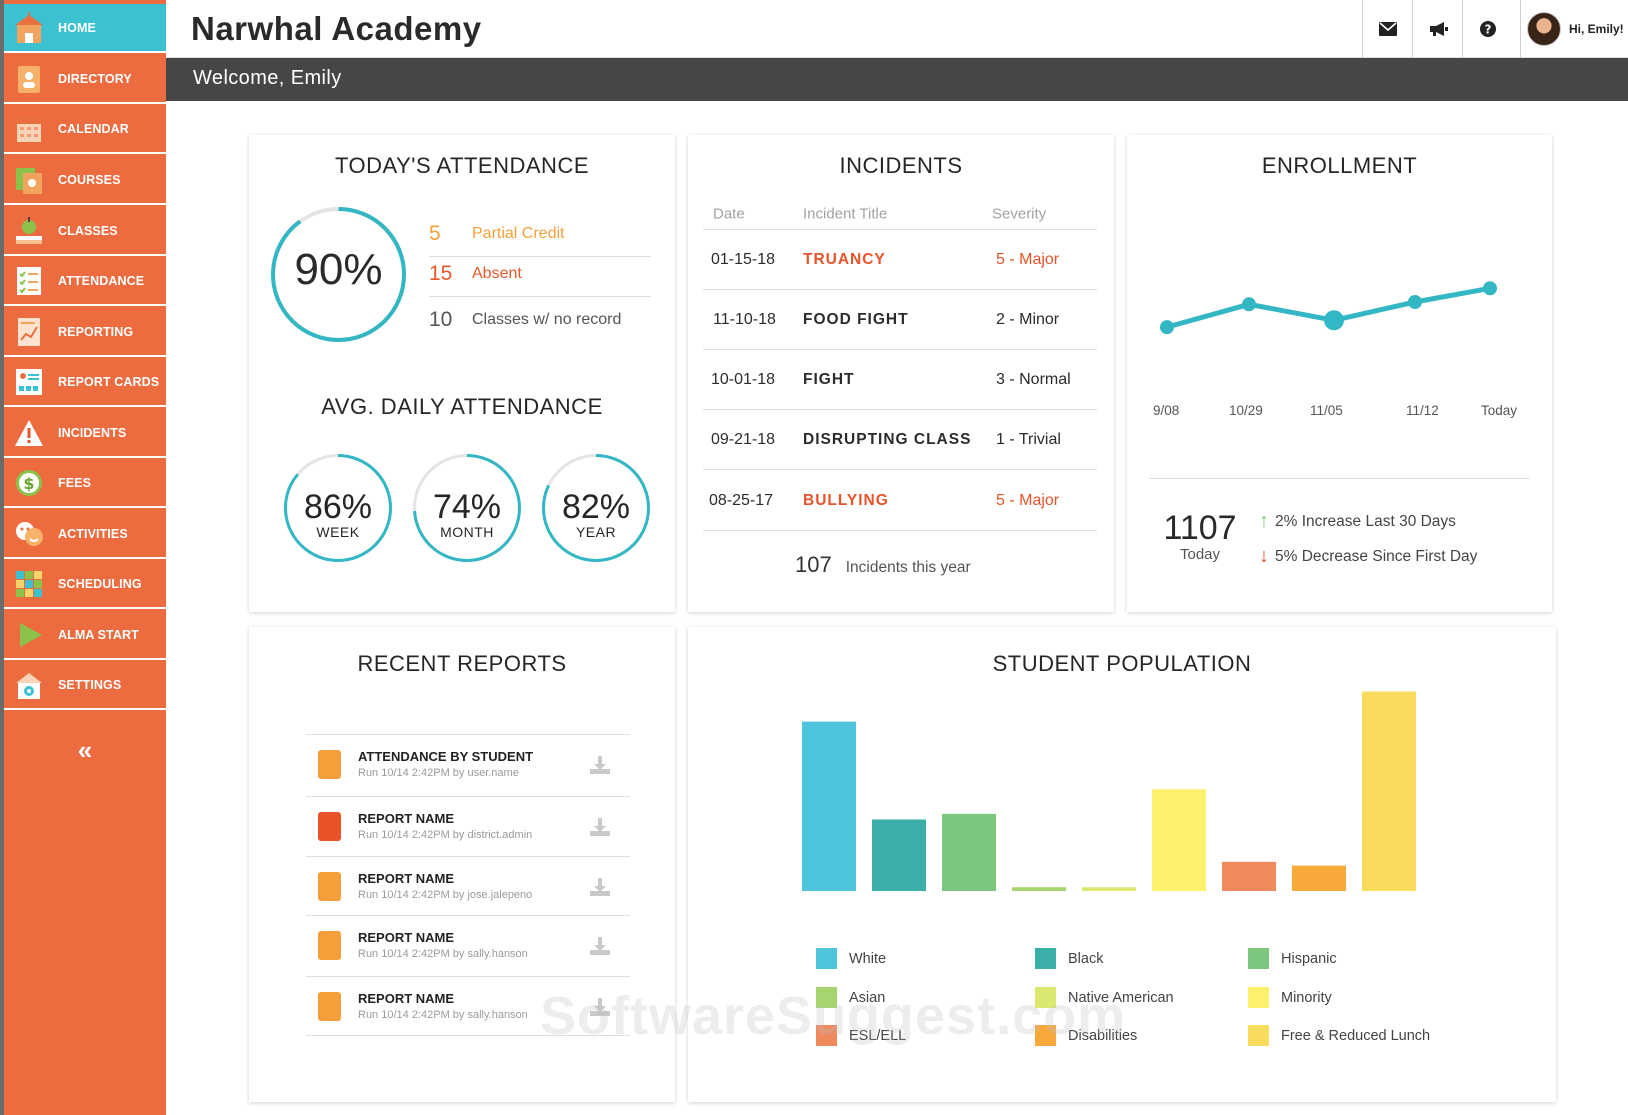  Describe the element at coordinates (1028, 259) in the screenshot. I see `incident-severity: 5 - Major` at that location.